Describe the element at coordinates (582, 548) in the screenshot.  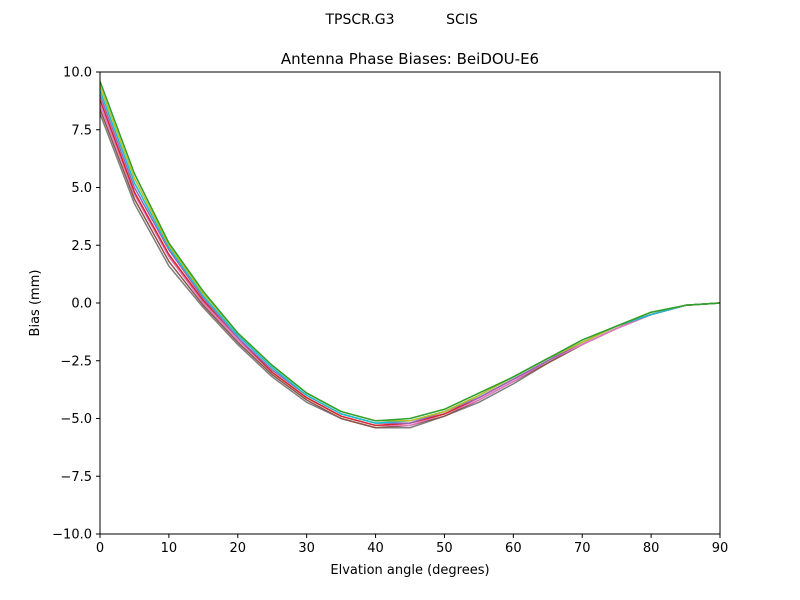
I see `x-tick-label: 70` at that location.